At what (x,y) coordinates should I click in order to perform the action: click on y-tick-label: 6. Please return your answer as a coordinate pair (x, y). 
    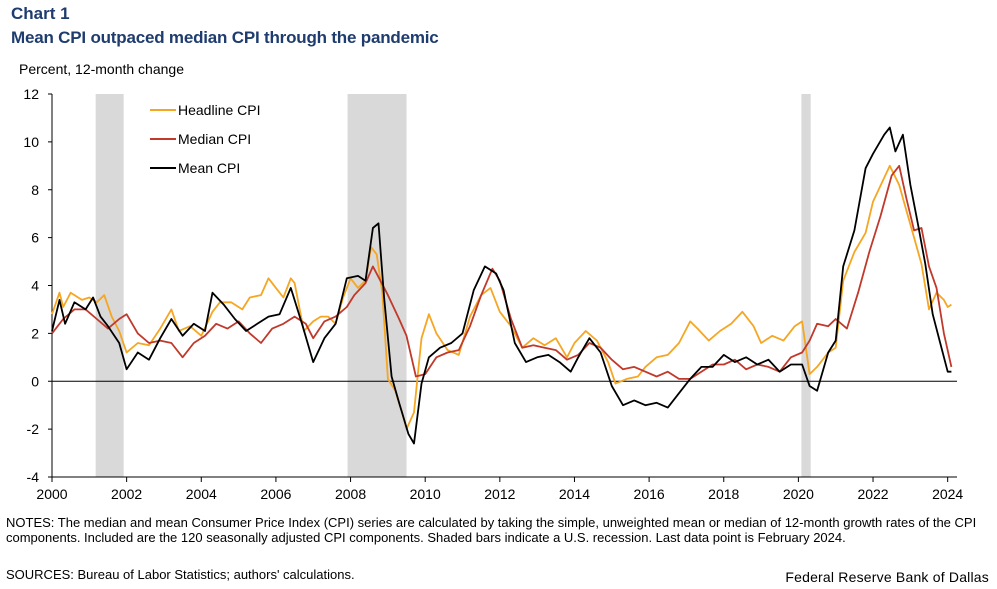
    Looking at the image, I should click on (35, 238).